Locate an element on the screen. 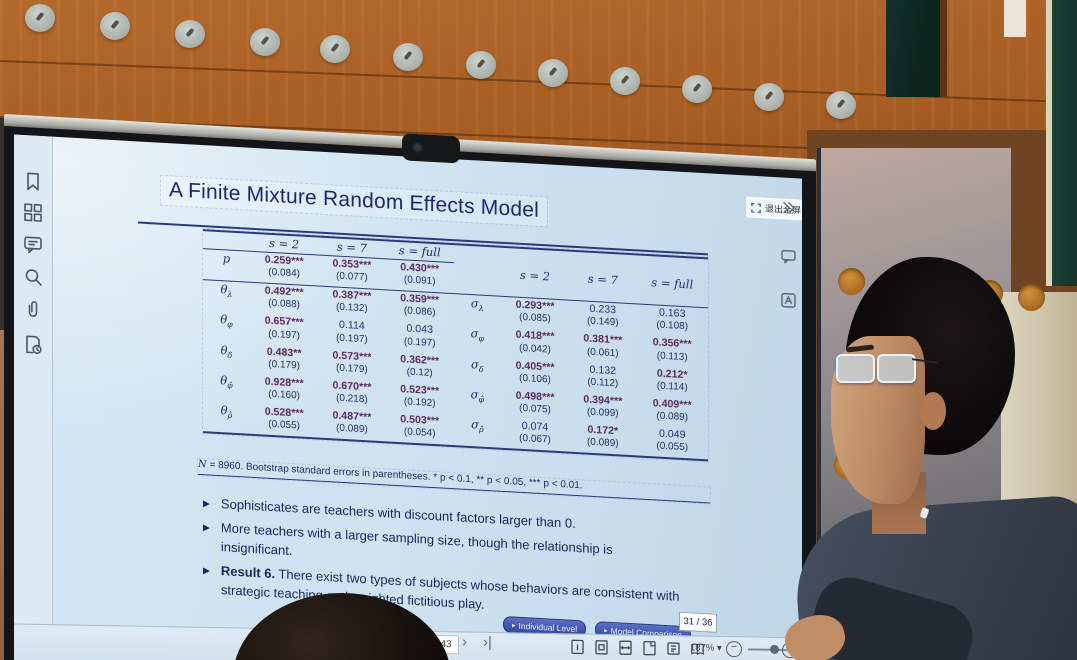 This screenshot has width=1077, height=660. slide-title: A Finite Mixture Random Effects Model is located at coordinates (354, 201).